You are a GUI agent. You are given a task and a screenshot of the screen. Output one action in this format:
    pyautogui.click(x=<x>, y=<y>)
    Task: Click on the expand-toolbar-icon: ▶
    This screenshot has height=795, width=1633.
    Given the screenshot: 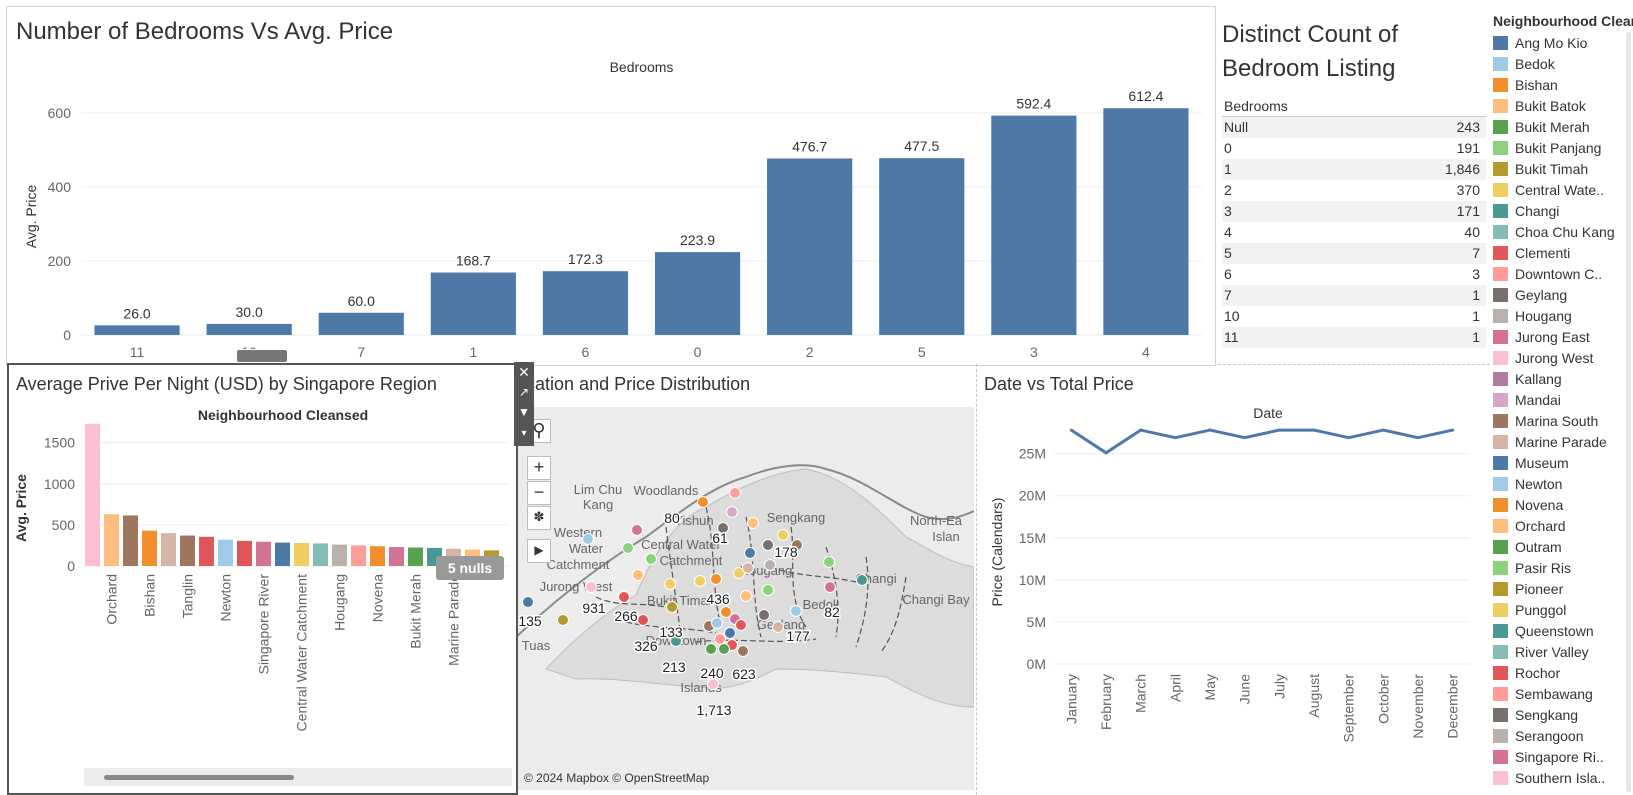 What is the action you would take?
    pyautogui.click(x=539, y=551)
    